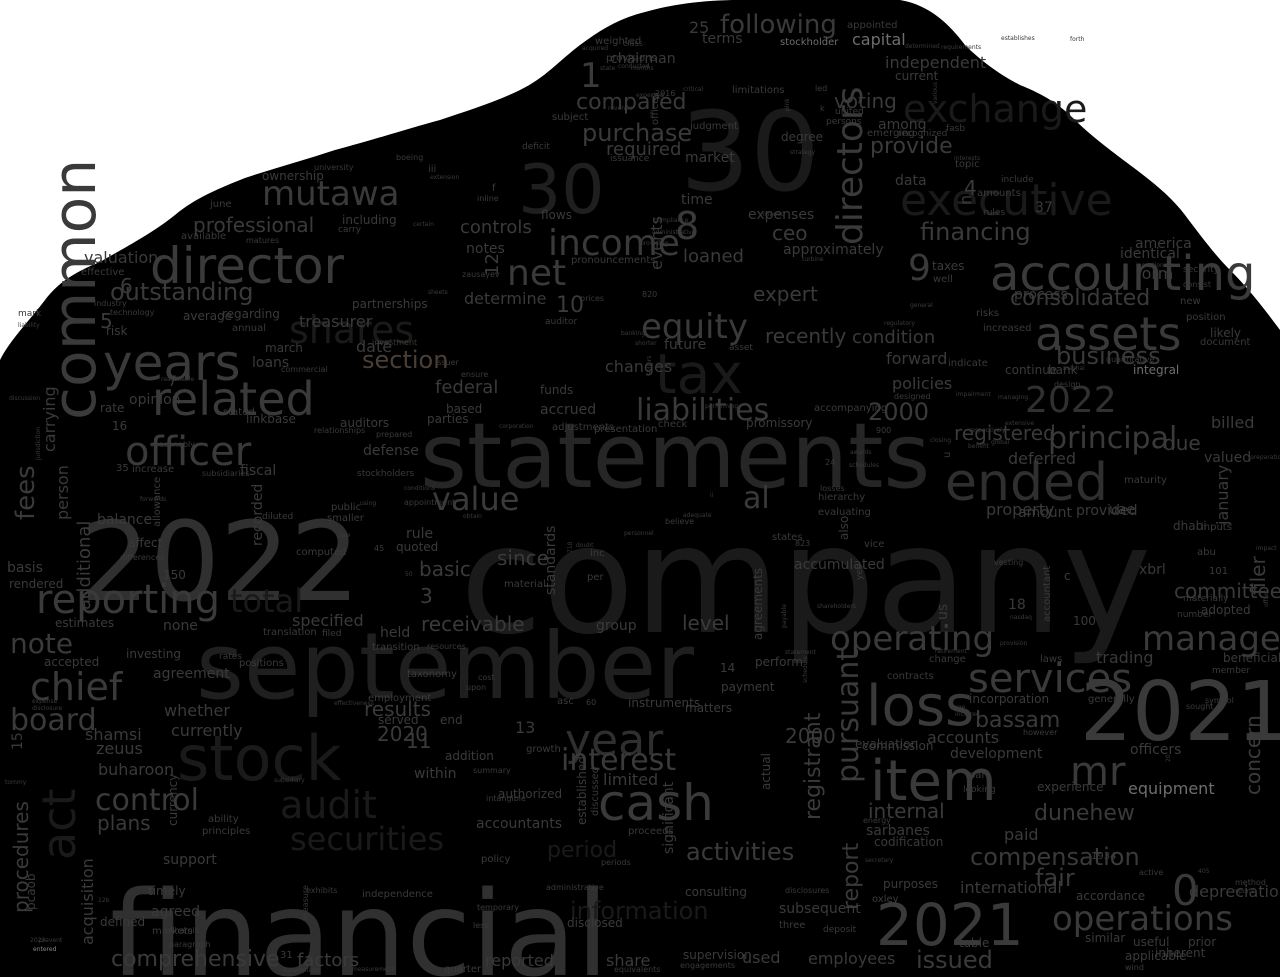  I want to click on cloud-word: retirement, so click(951, 651).